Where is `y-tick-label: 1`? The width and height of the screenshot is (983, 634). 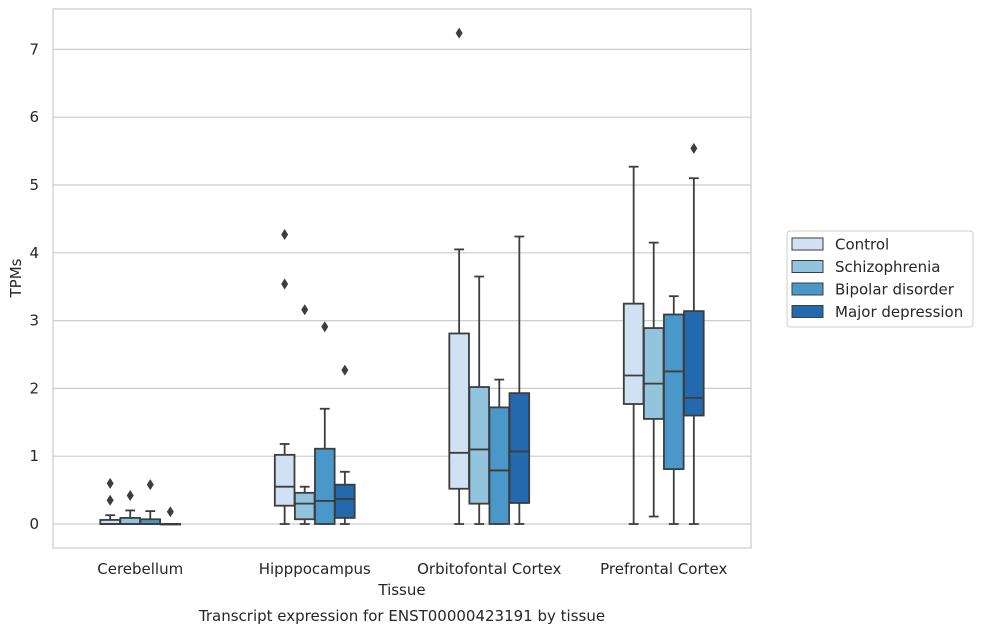 y-tick-label: 1 is located at coordinates (34, 456).